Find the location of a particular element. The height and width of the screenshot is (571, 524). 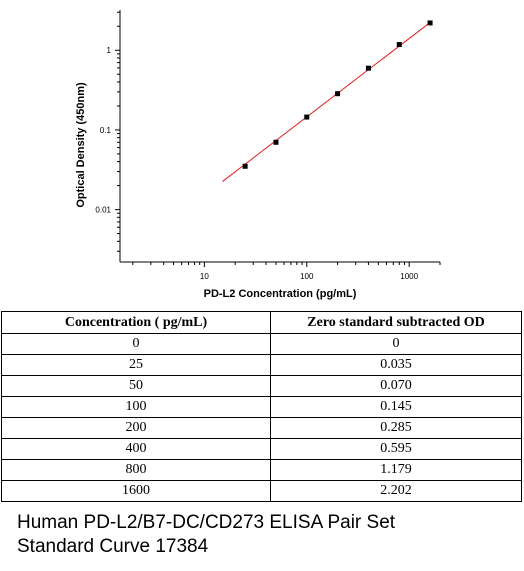

header-od: Zero standard subtracted OD is located at coordinates (396, 322).